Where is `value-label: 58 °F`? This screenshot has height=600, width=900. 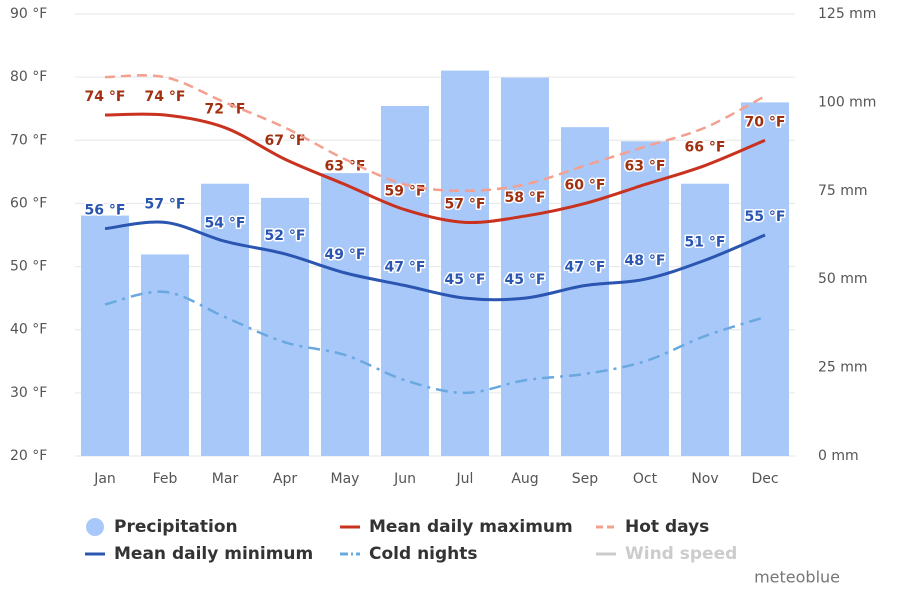 value-label: 58 °F is located at coordinates (525, 198).